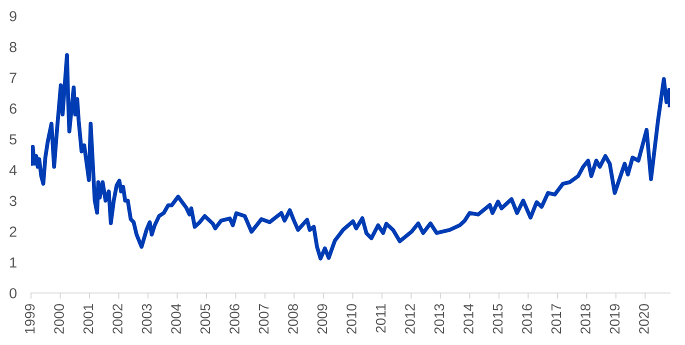 The width and height of the screenshot is (685, 345). I want to click on x-tick-label: 2016, so click(527, 319).